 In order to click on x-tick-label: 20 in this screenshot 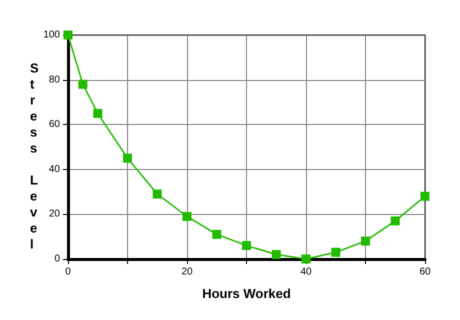, I will do `click(187, 272)`.